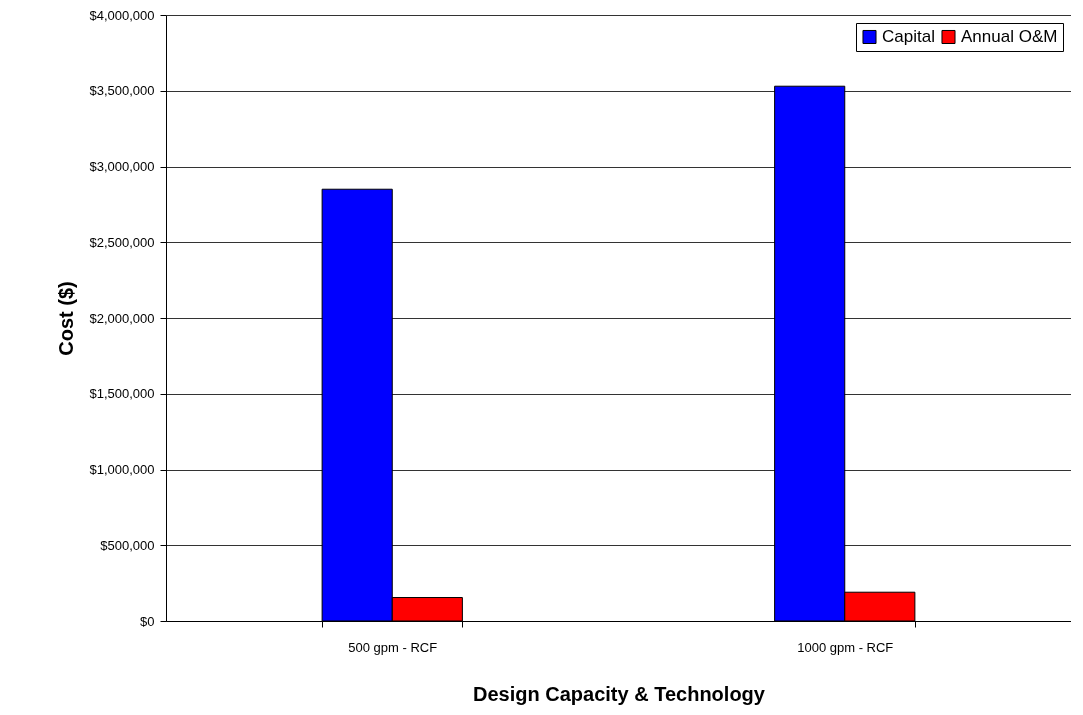 This screenshot has width=1083, height=715. Describe the element at coordinates (122, 318) in the screenshot. I see `y-tick-label: $2,000,000` at that location.